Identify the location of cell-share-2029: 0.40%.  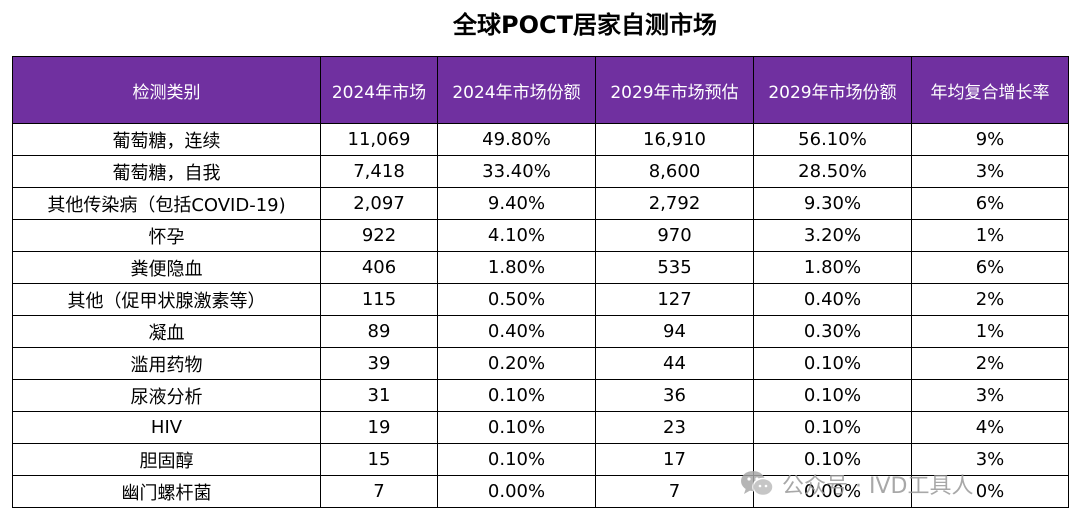
(832, 299).